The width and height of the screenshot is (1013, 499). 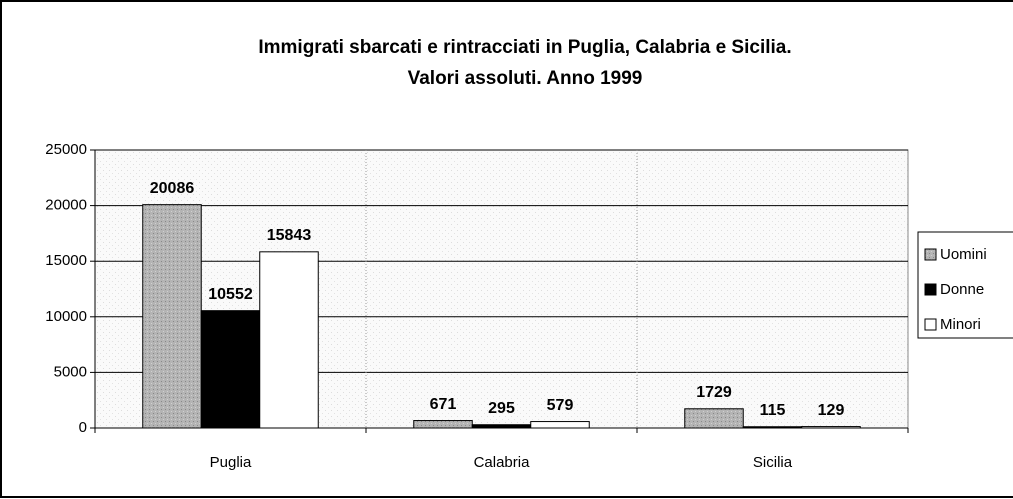 I want to click on data-label: 15843, so click(x=289, y=235).